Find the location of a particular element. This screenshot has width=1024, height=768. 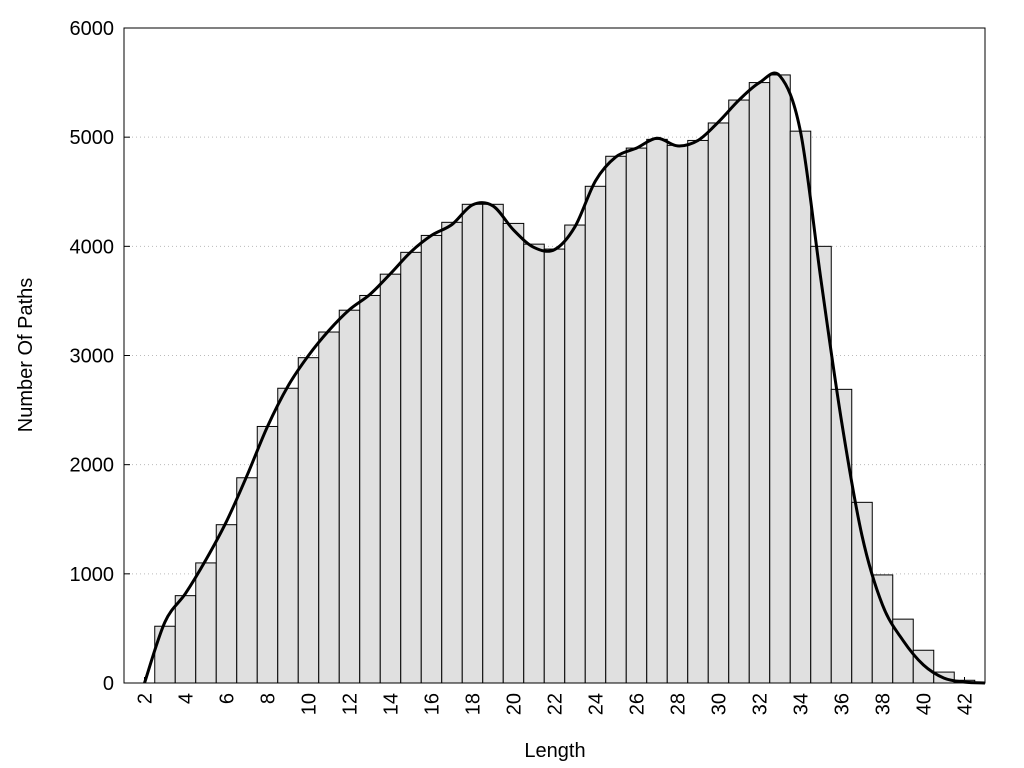

x-tick-label: 40 is located at coordinates (925, 704).